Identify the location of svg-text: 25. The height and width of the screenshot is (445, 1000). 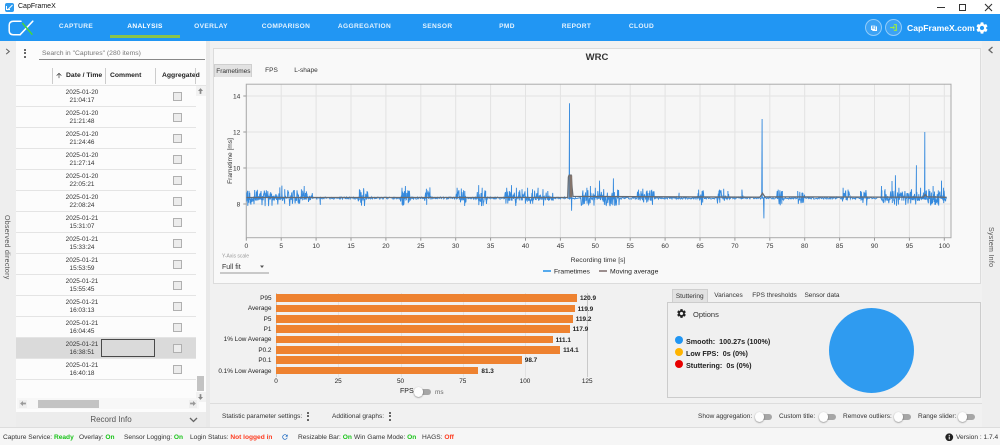
(421, 246).